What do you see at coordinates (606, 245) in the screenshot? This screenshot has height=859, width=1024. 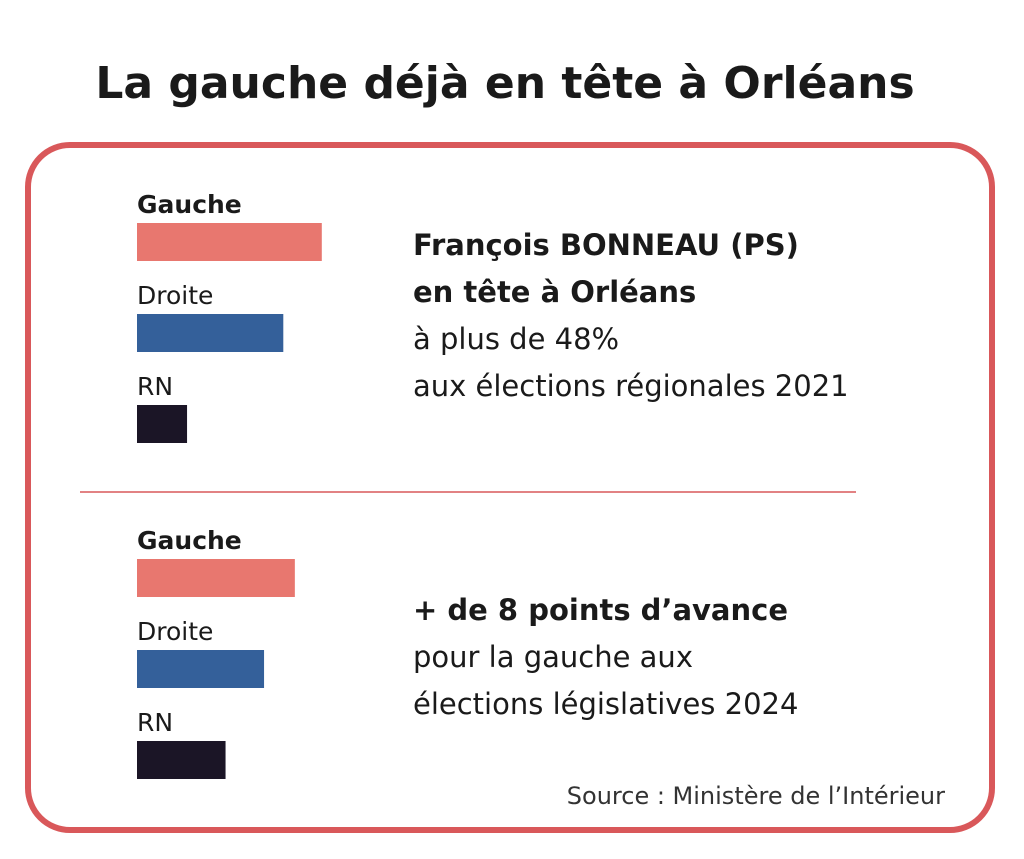 I see `annotation: François BONNEAU (PS)` at bounding box center [606, 245].